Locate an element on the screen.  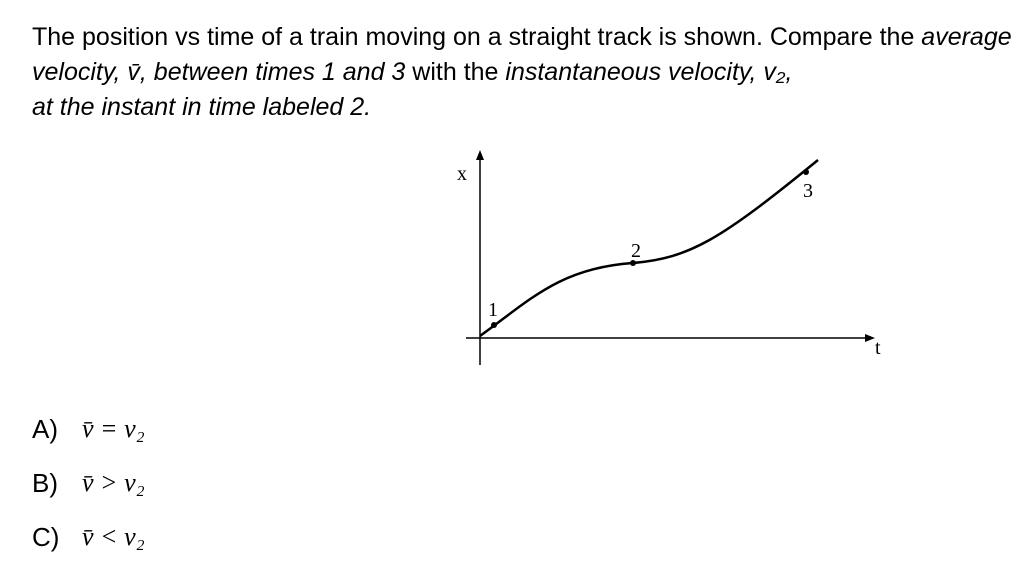
option-letter: B) is located at coordinates (45, 483).